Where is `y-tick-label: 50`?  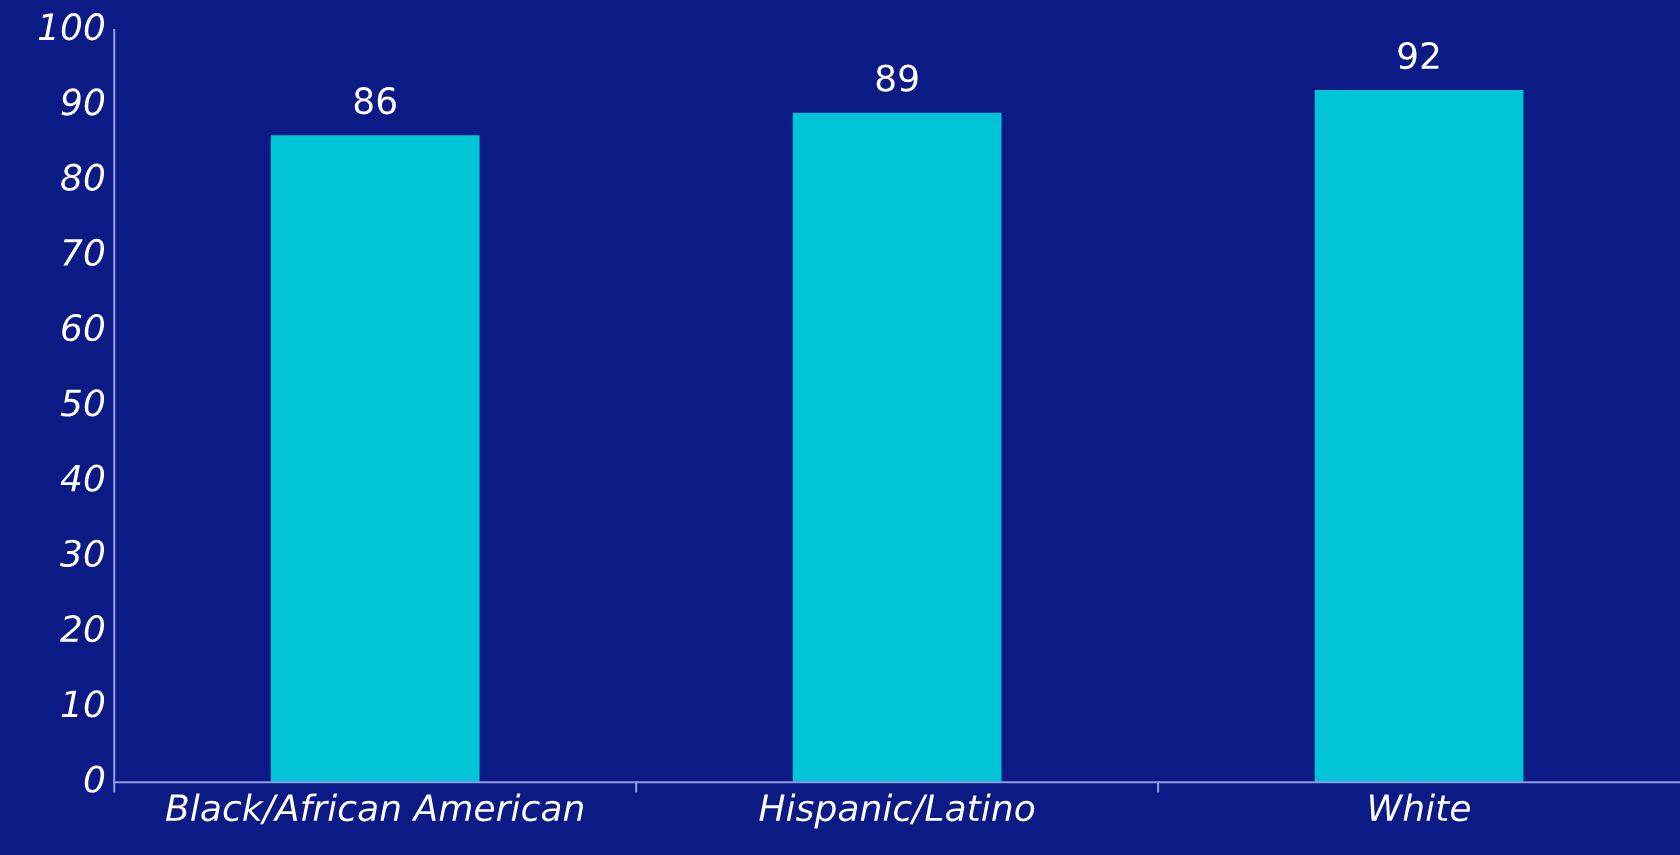 y-tick-label: 50 is located at coordinates (82, 403).